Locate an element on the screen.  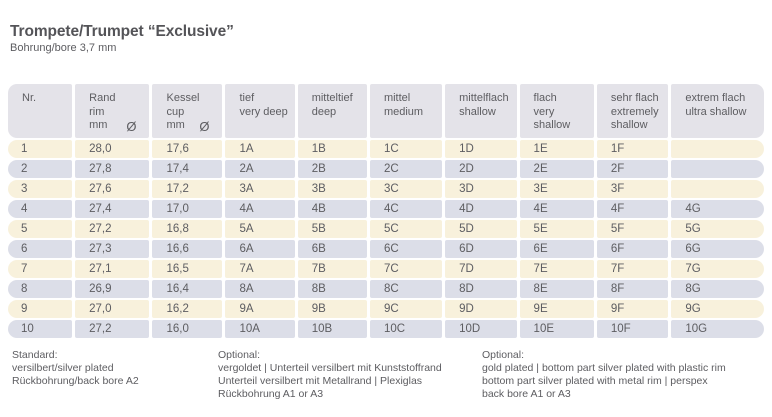
table-cell-mittel: 4C is located at coordinates (406, 209).